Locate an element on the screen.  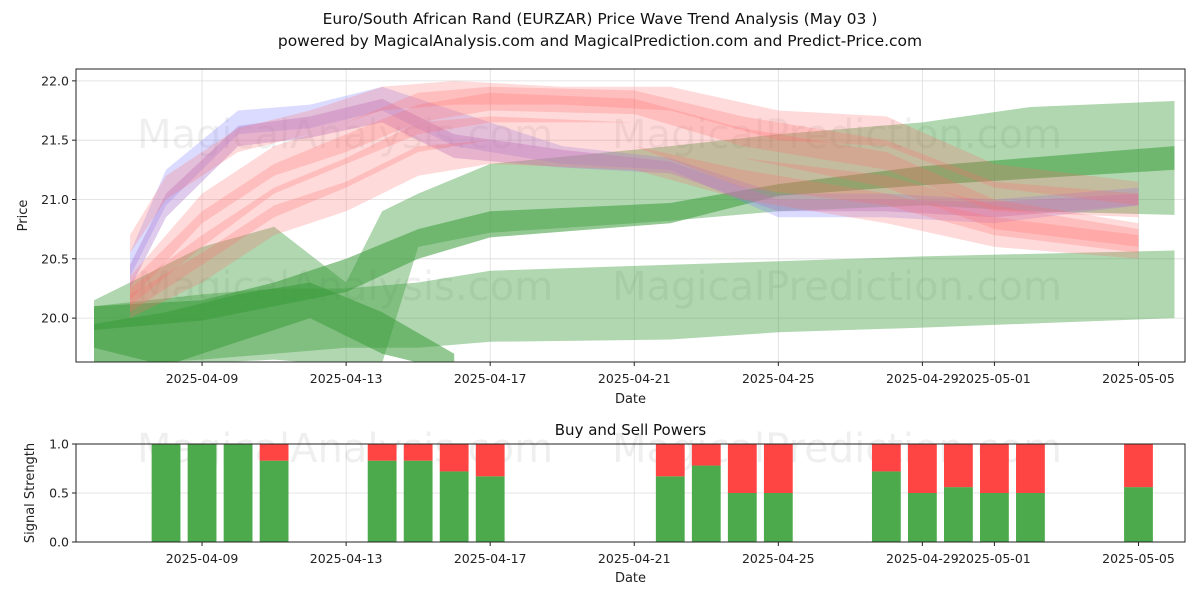
signal-y-tick-label: 1.0 is located at coordinates (59, 444).